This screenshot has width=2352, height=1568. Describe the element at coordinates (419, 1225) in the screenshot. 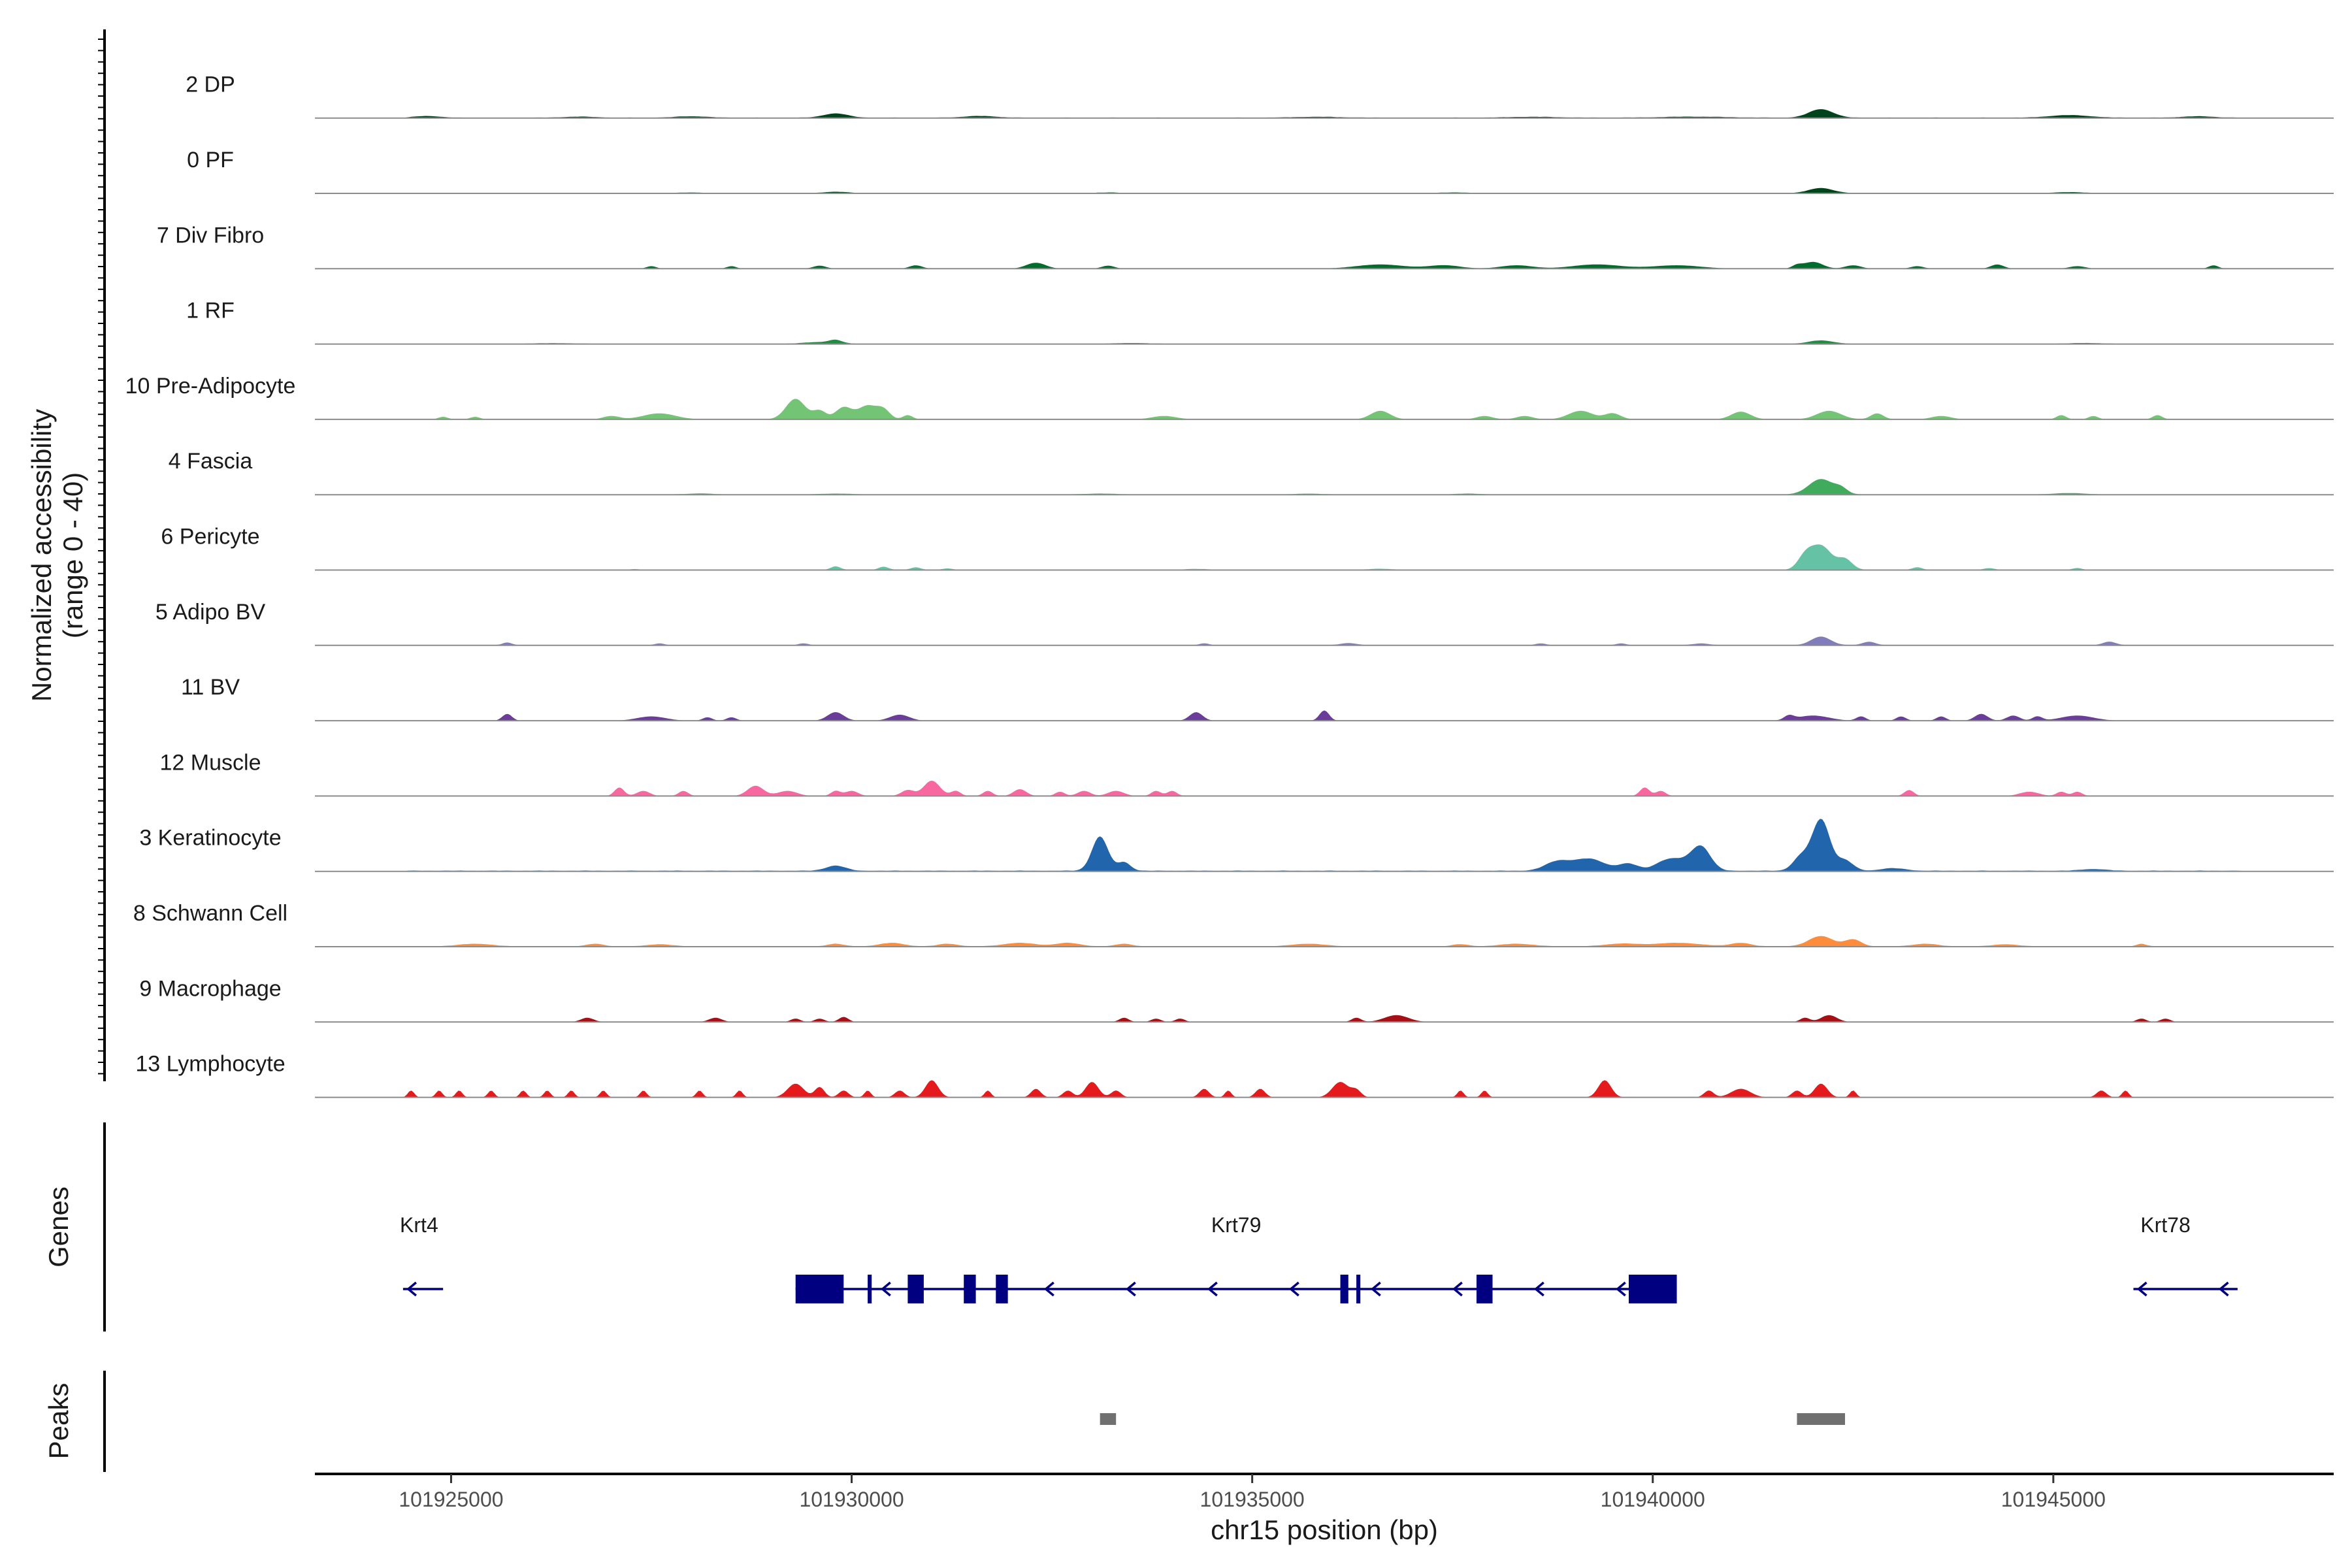

I see `gene-label: Krt4` at that location.